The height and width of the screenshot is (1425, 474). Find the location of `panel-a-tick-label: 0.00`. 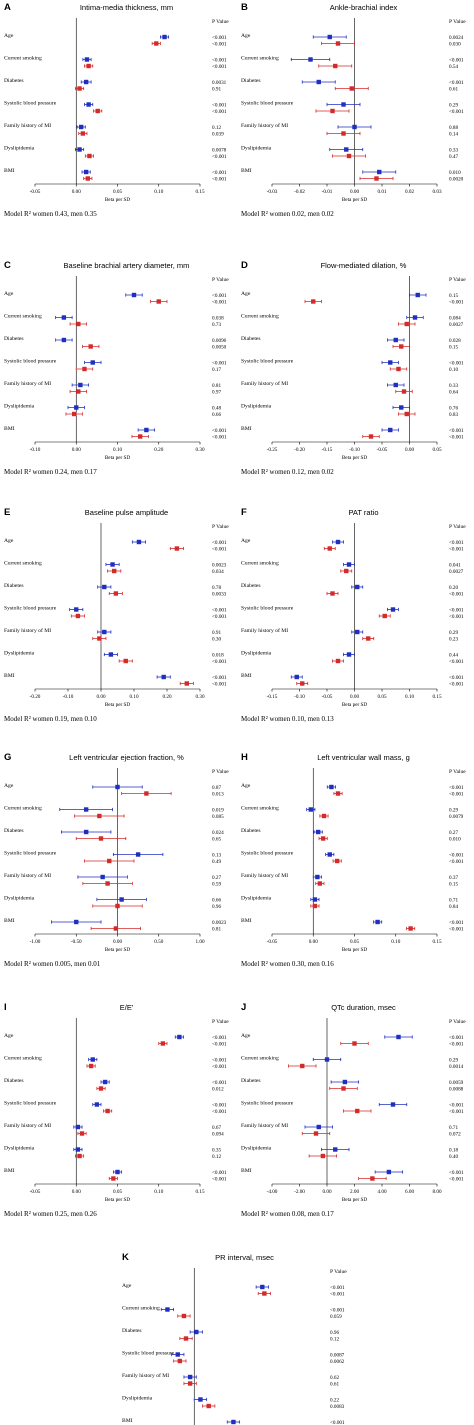

panel-a-tick-label: 0.00 is located at coordinates (76, 192).